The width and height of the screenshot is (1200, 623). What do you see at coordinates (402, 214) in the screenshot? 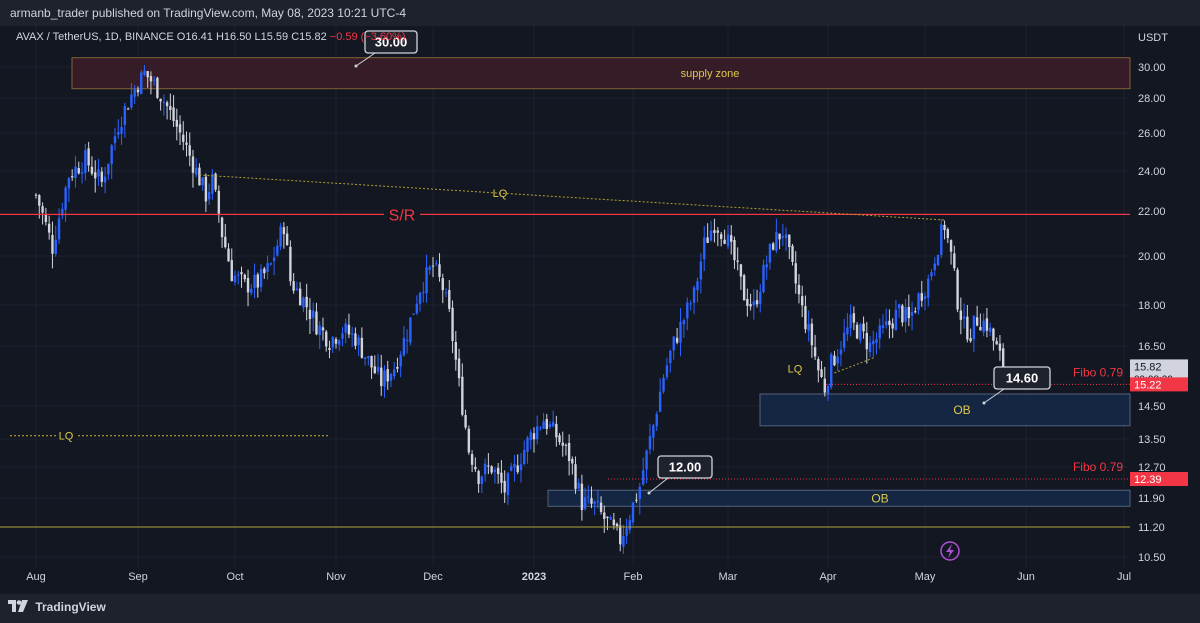
I see `sr-label-bg` at bounding box center [402, 214].